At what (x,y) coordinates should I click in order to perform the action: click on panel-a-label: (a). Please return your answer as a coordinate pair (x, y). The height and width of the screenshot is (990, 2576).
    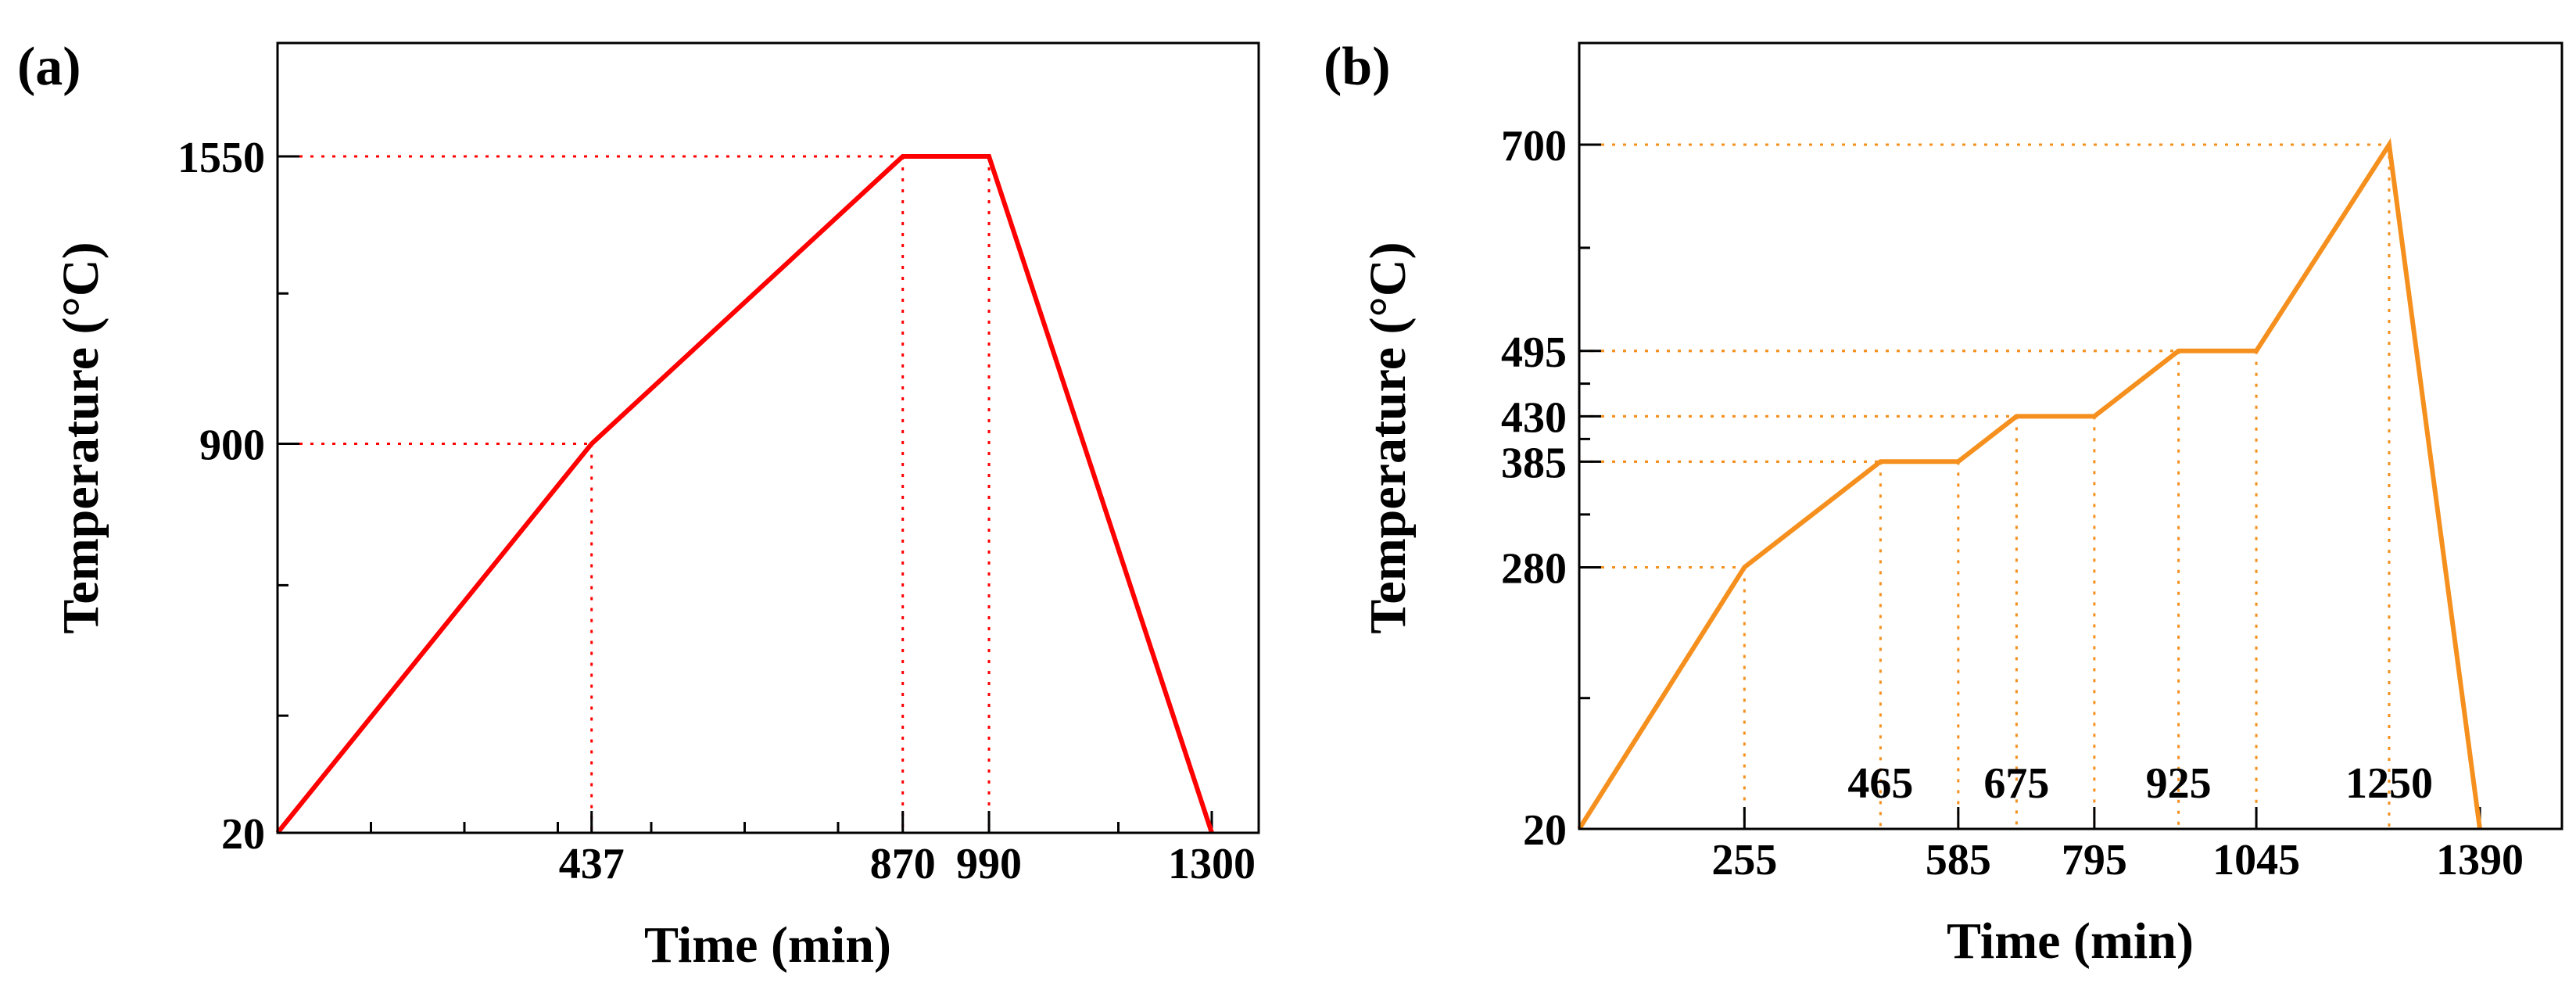
    Looking at the image, I should click on (49, 67).